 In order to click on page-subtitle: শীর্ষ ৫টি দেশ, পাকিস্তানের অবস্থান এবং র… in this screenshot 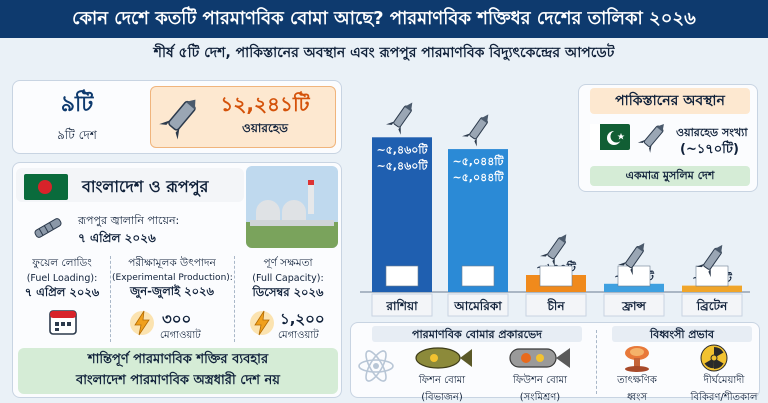, I will do `click(384, 53)`.